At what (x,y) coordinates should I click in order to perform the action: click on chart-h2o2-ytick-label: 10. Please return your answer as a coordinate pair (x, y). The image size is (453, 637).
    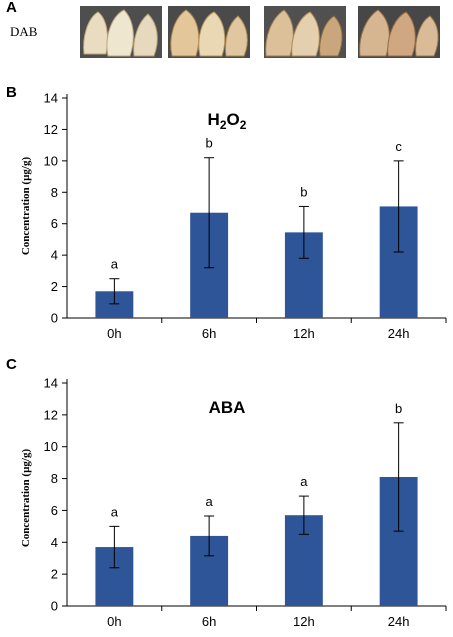
    Looking at the image, I should click on (51, 160).